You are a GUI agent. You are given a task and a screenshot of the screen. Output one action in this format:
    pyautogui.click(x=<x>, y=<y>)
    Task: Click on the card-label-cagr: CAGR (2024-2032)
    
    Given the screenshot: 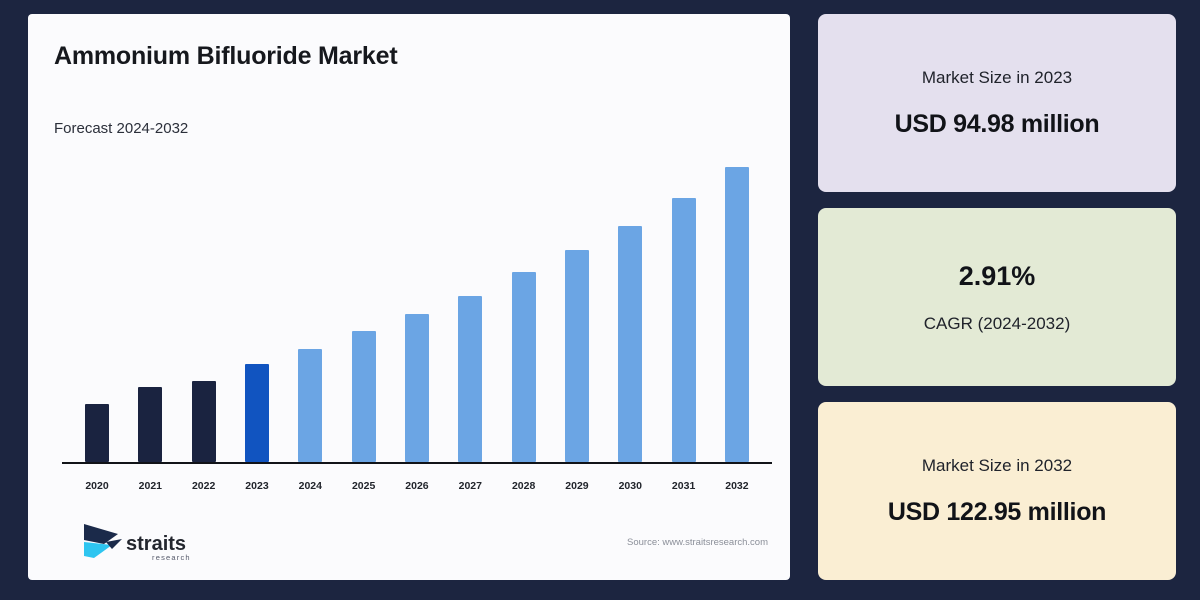 What is the action you would take?
    pyautogui.click(x=997, y=323)
    